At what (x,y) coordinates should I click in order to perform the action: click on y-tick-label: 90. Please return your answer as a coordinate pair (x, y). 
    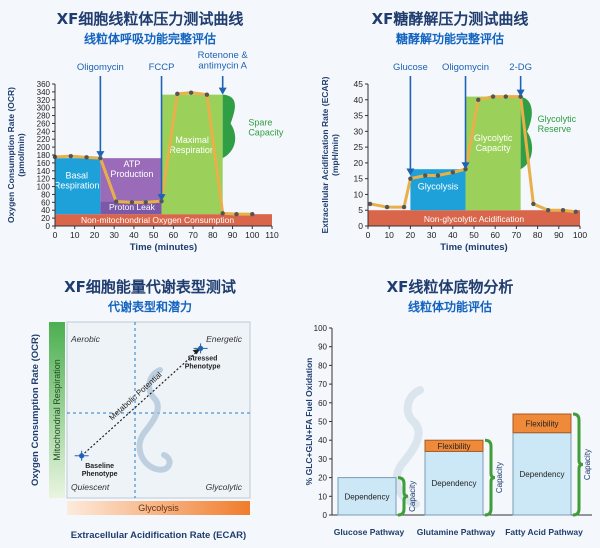
    Looking at the image, I should click on (322, 347).